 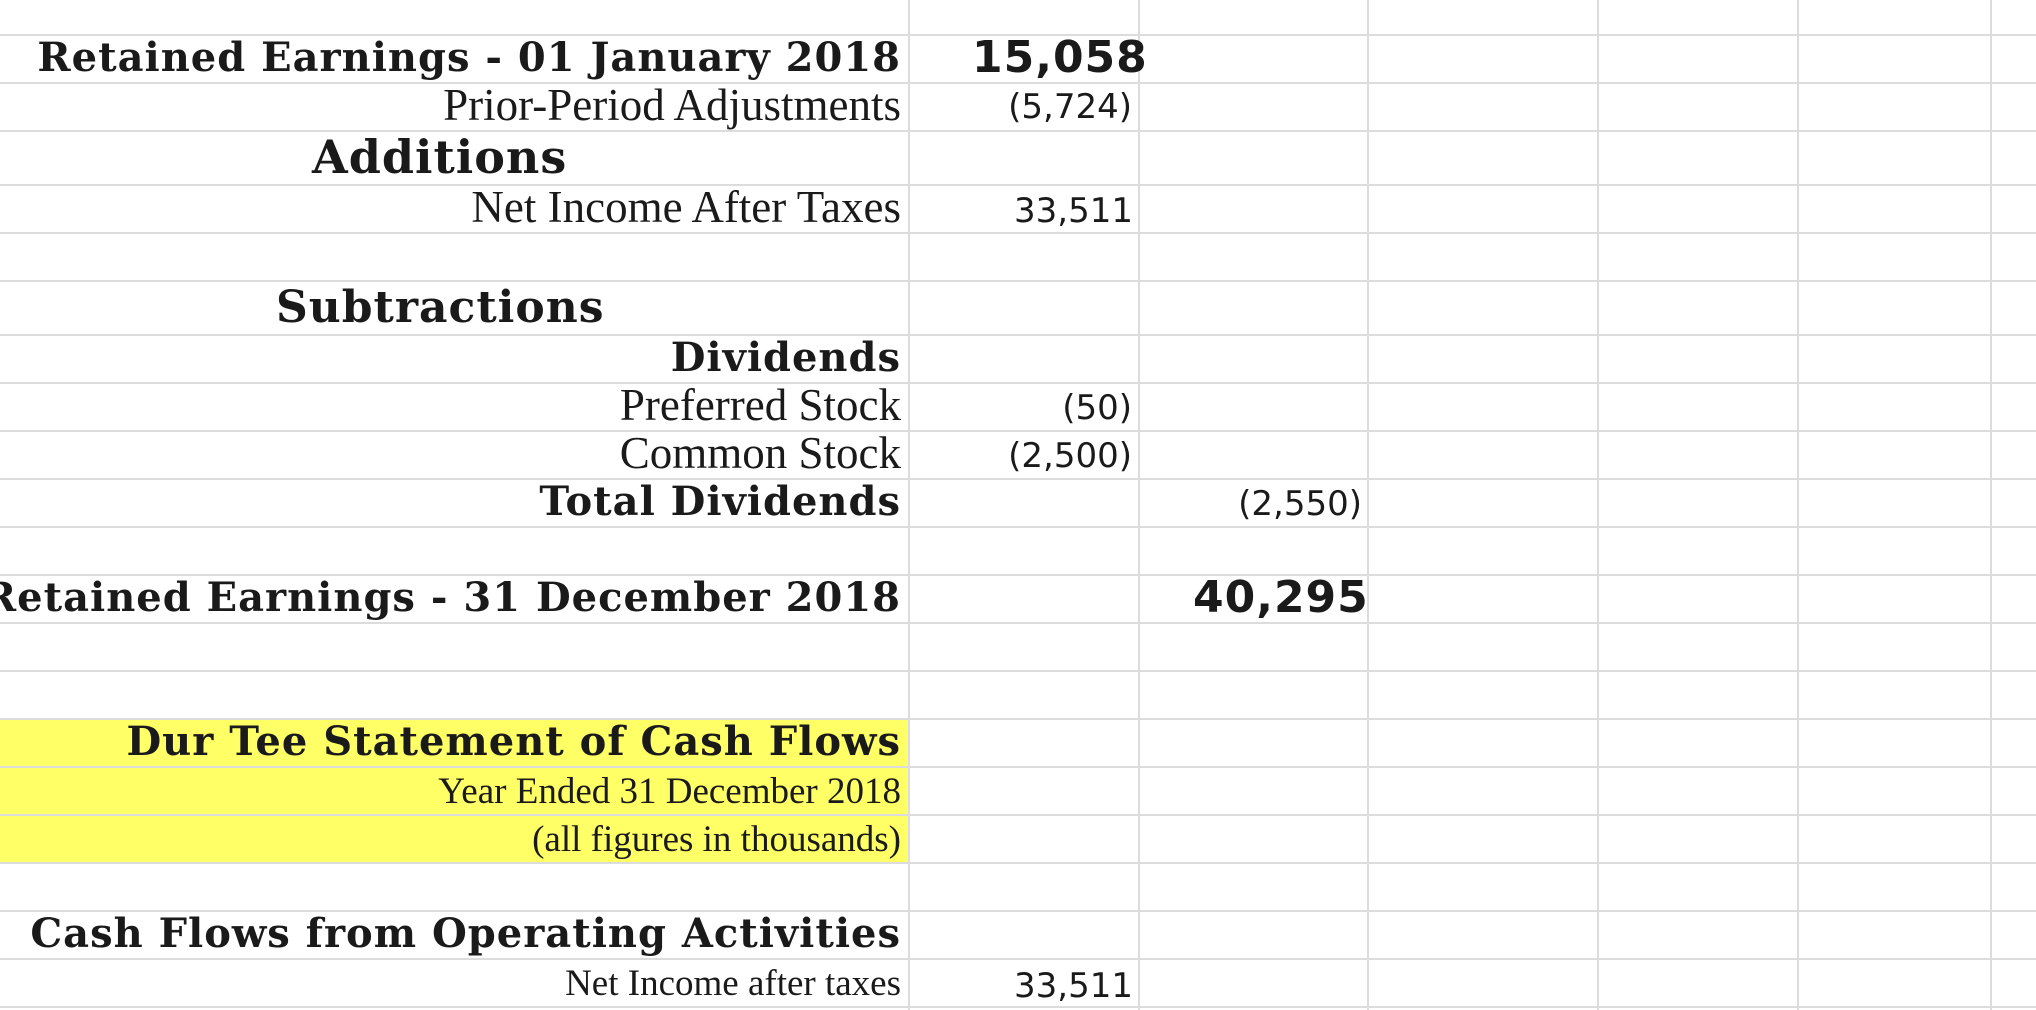 I want to click on operating-activities-heading: Cash Flows from Operating Activities, so click(x=465, y=933).